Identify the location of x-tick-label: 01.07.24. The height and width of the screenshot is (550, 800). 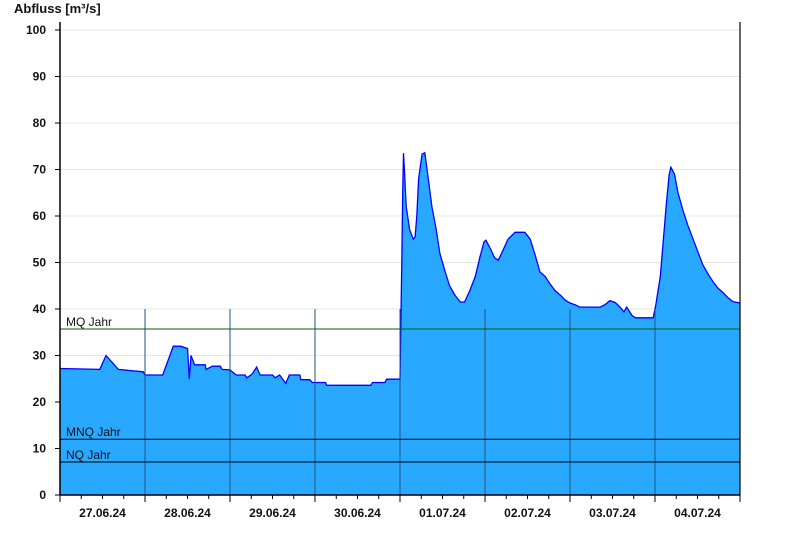
(442, 513).